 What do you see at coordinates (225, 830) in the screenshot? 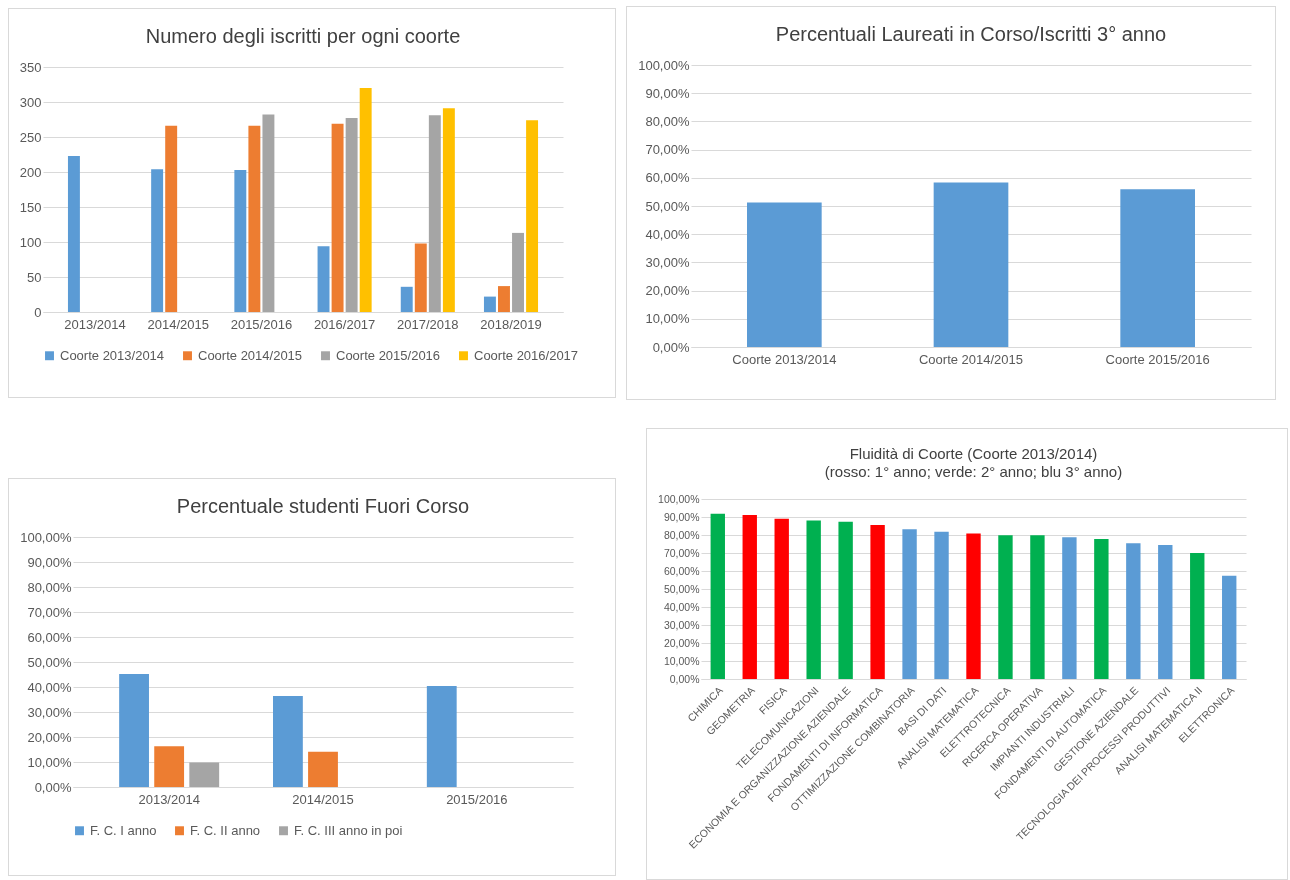
I see `legend-label: F. C. II anno` at bounding box center [225, 830].